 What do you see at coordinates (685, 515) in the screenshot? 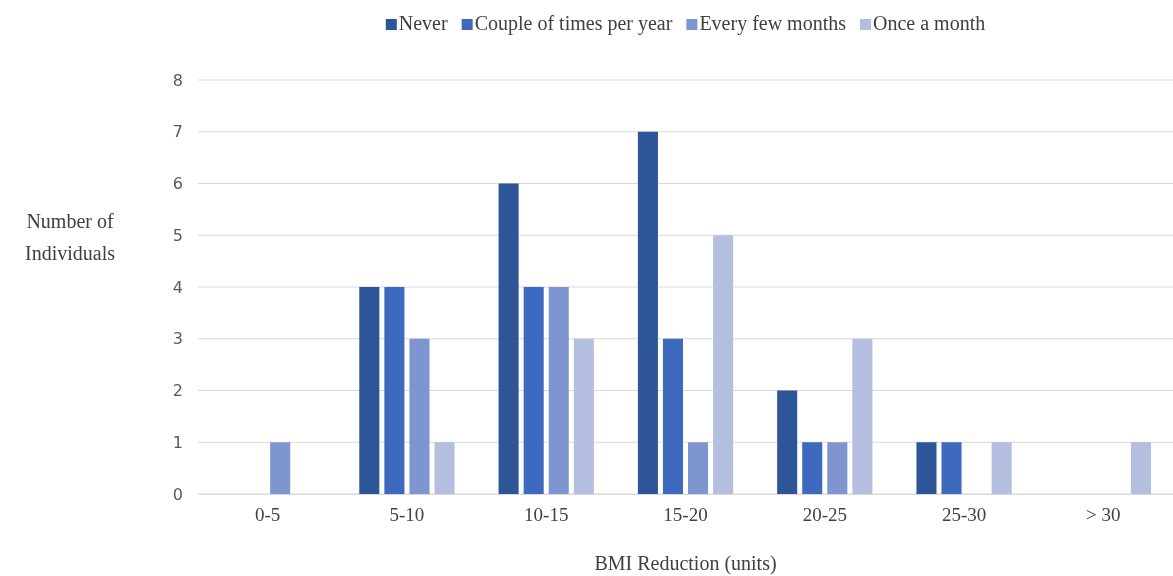
I see `x-tick-label: 15-20` at bounding box center [685, 515].